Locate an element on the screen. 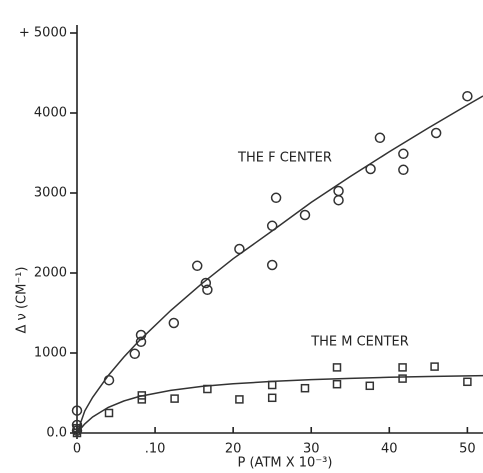 The width and height of the screenshot is (483, 473). x-tick-label: 40 is located at coordinates (389, 449).